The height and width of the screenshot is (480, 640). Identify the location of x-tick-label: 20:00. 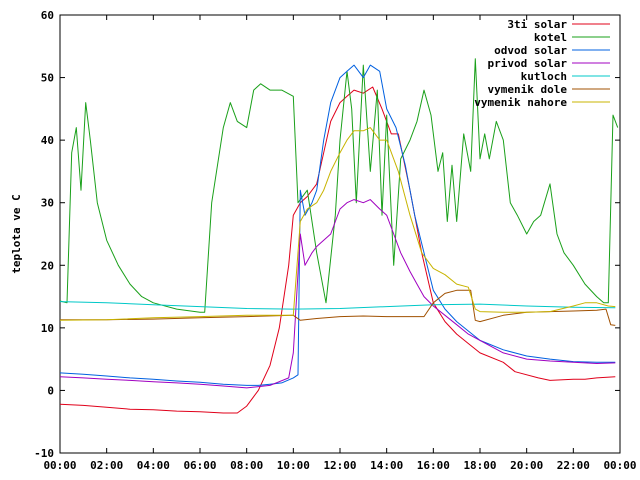
(526, 465).